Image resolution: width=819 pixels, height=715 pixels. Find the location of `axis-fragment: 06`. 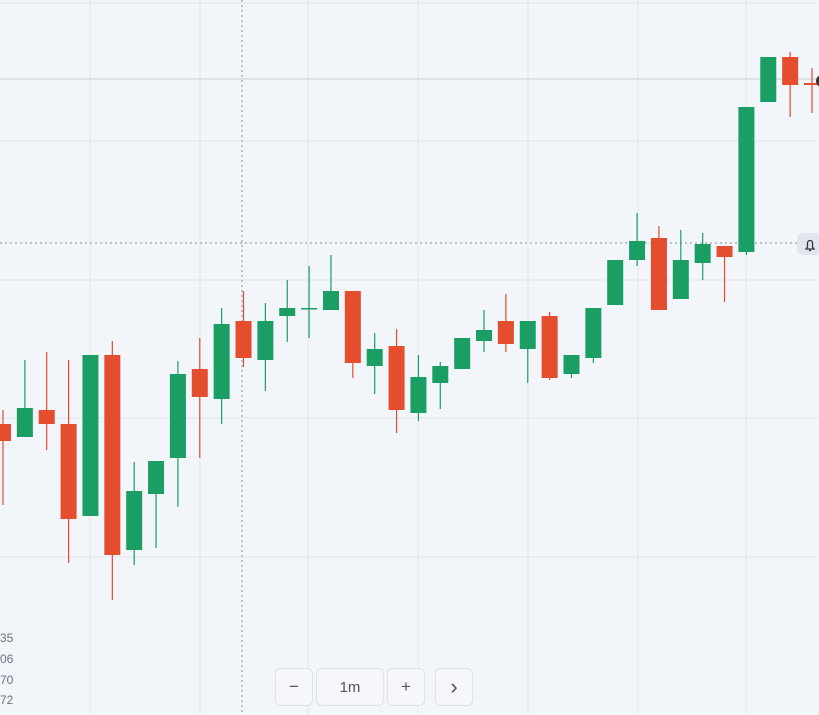

axis-fragment: 06 is located at coordinates (7, 659).